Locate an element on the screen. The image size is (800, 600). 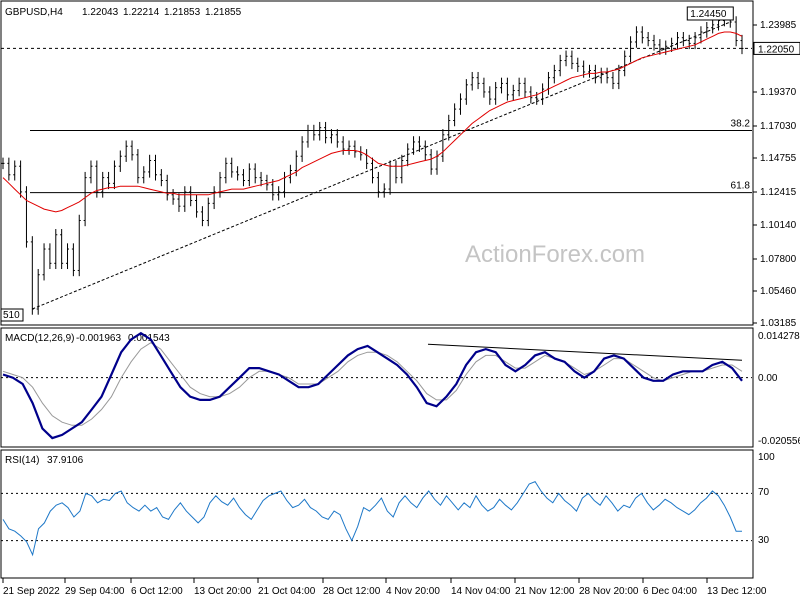
x-tick-label: 28 Nov 20:00 is located at coordinates (609, 591).